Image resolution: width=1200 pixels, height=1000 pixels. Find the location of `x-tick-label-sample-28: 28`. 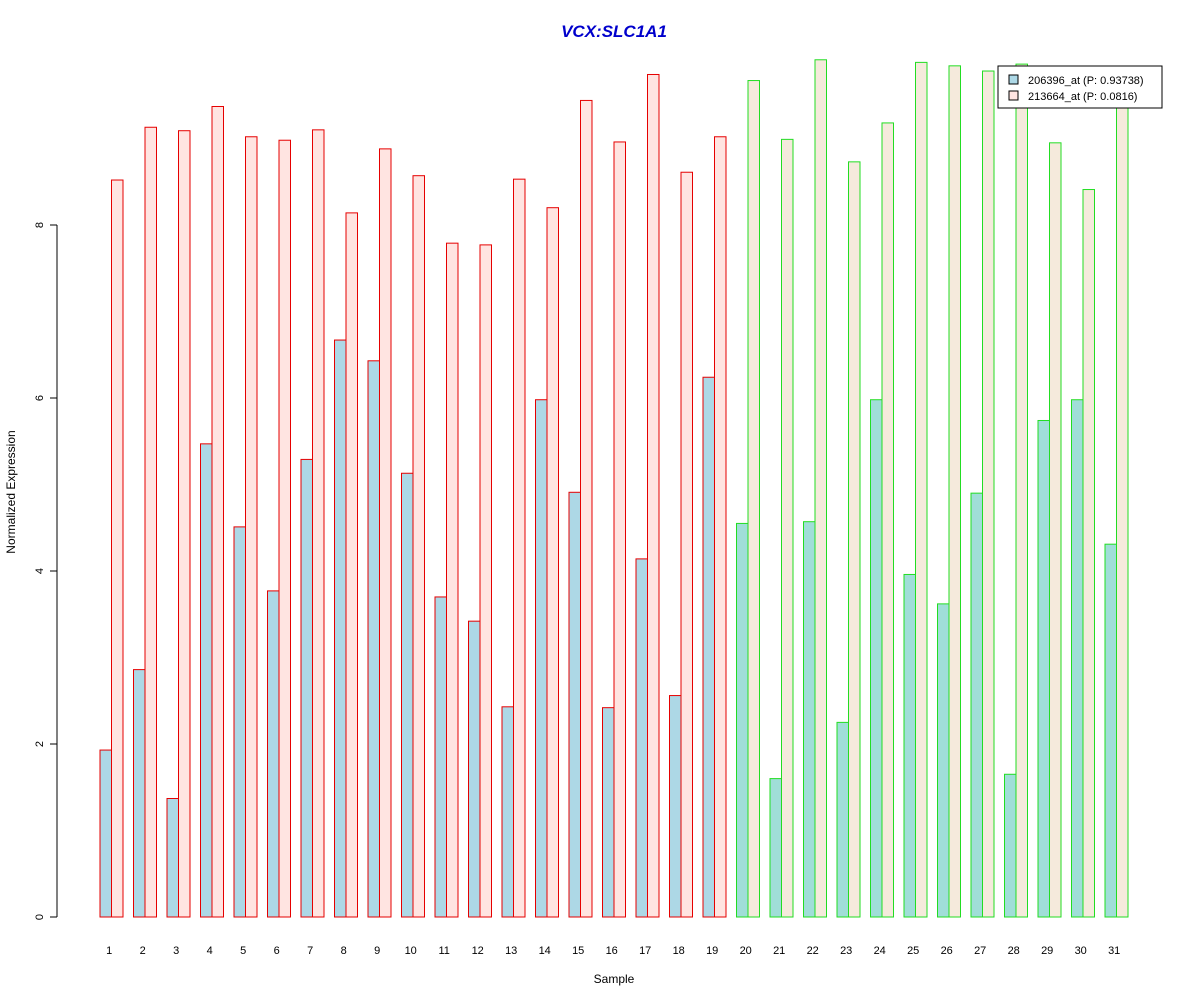

x-tick-label-sample-28: 28 is located at coordinates (1014, 951).